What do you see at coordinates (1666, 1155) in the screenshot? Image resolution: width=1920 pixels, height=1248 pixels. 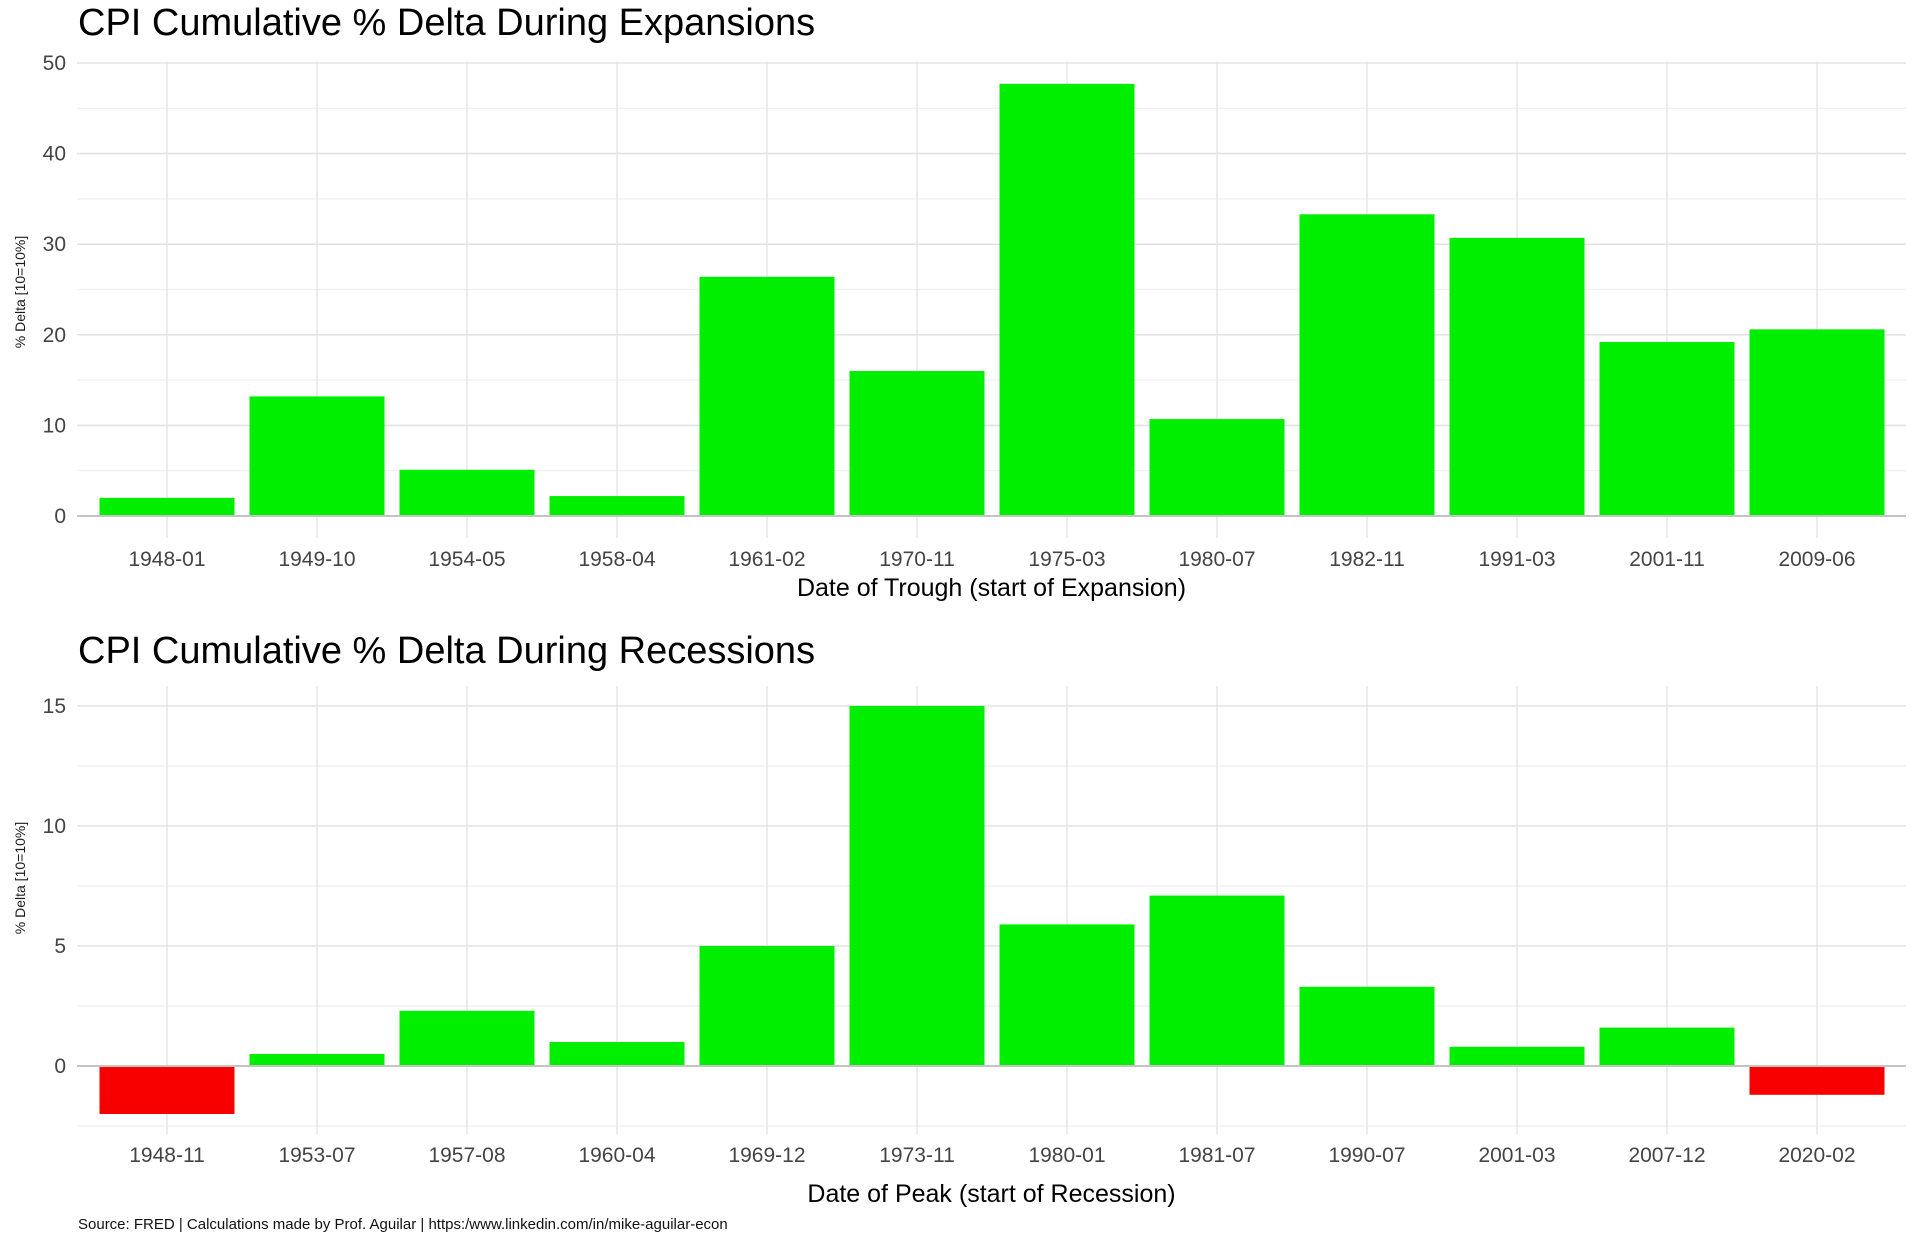 I see `x-tick-label: 2007-12` at bounding box center [1666, 1155].